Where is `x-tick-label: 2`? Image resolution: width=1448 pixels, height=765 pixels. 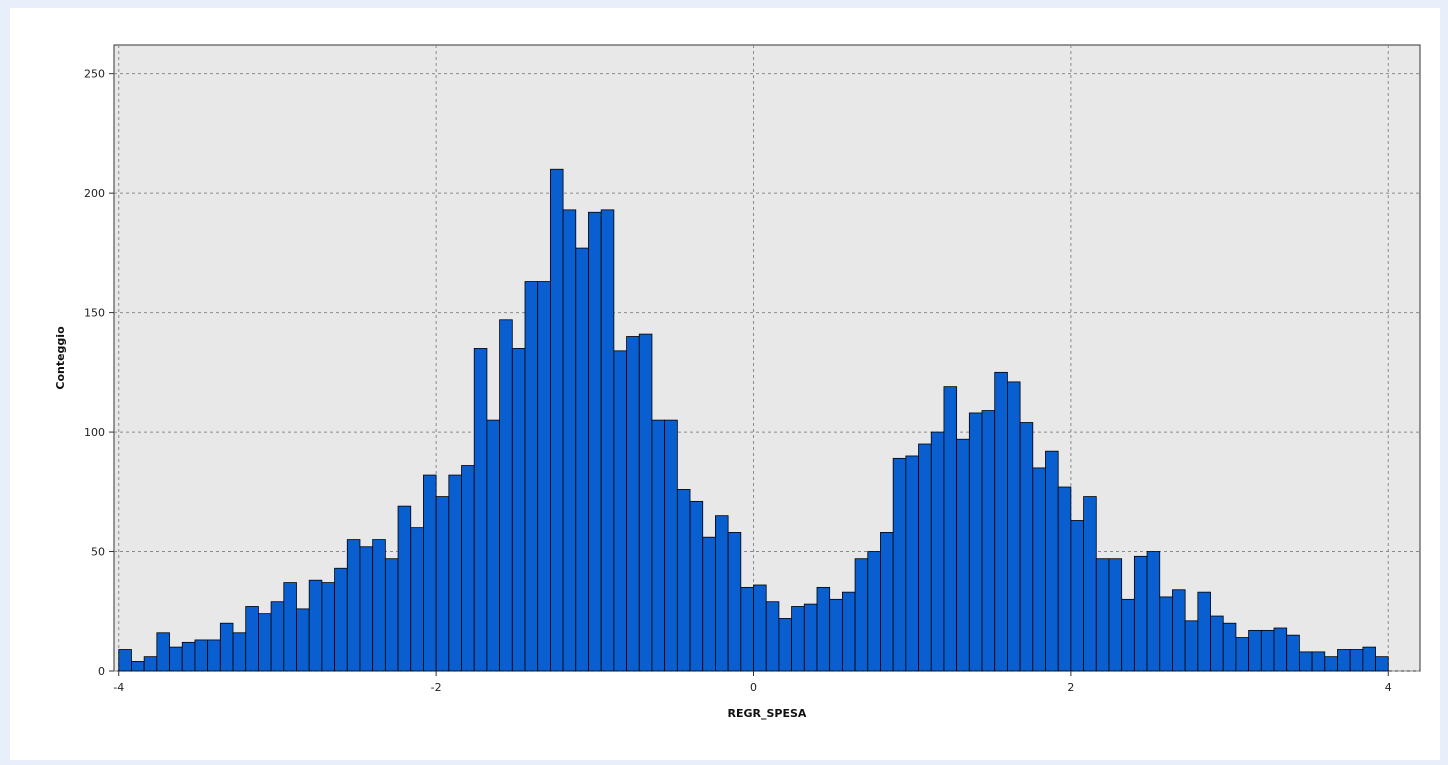
x-tick-label: 2 is located at coordinates (1070, 687).